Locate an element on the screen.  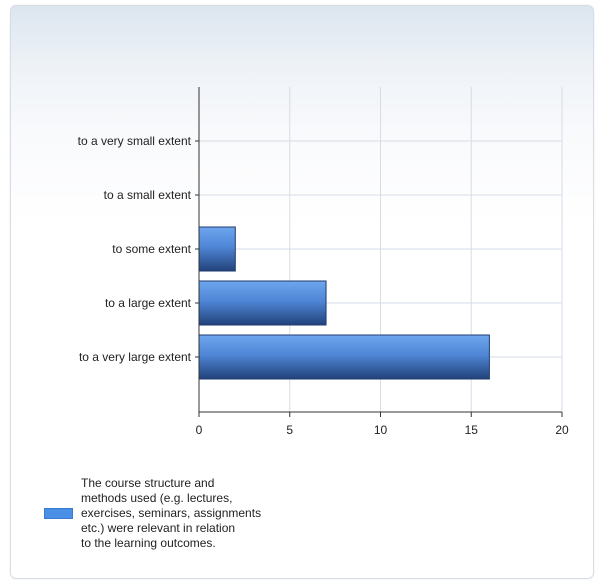
x-tick-label: 5 is located at coordinates (289, 430).